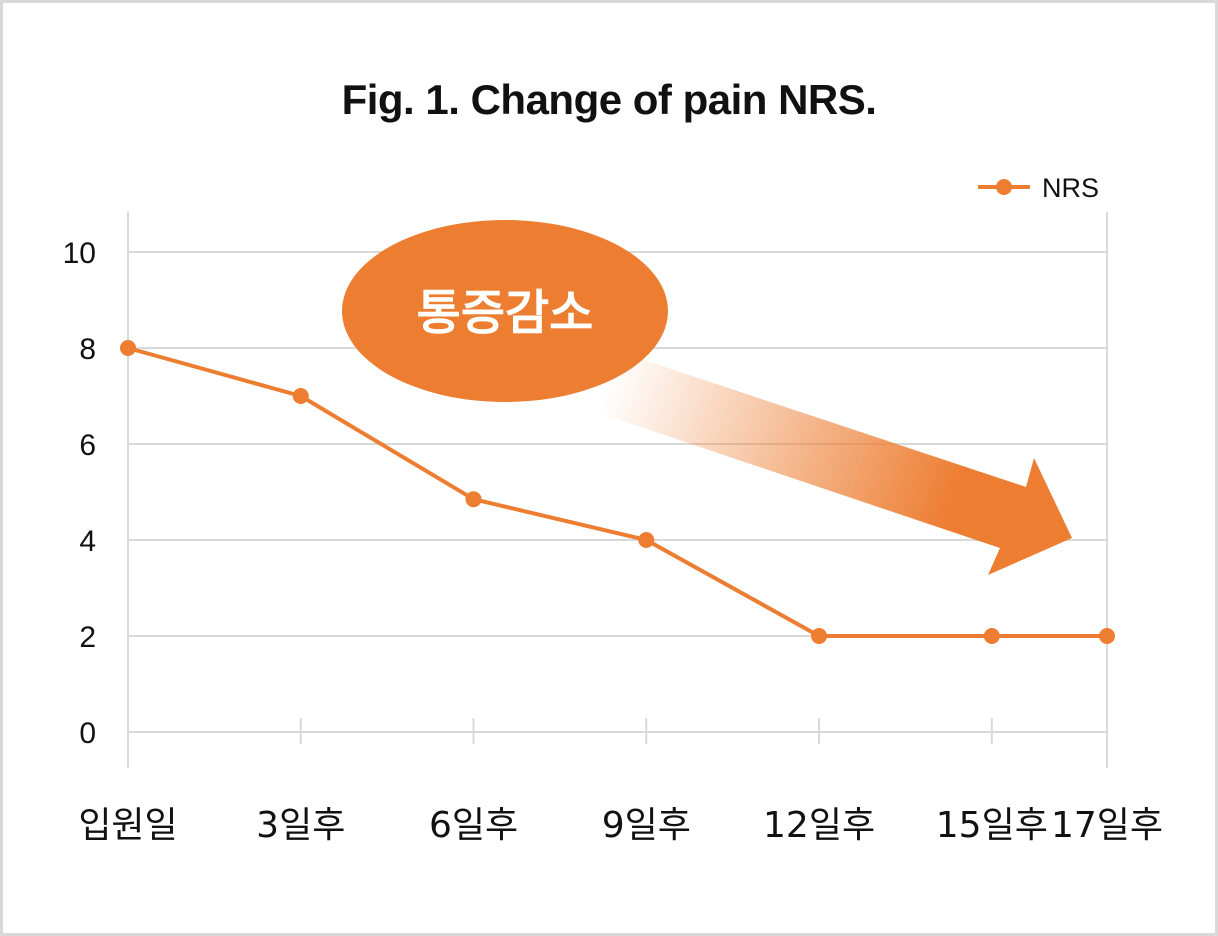 This screenshot has height=936, width=1218. I want to click on legend-label-nrs: NRS, so click(1070, 188).